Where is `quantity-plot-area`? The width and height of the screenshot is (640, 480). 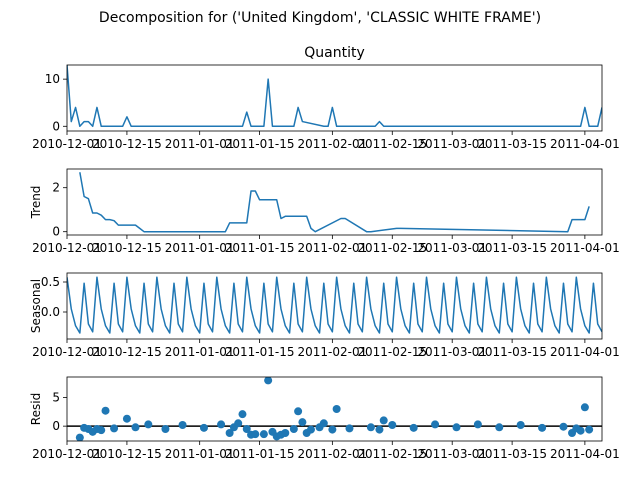
quantity-plot-area is located at coordinates (334, 96).